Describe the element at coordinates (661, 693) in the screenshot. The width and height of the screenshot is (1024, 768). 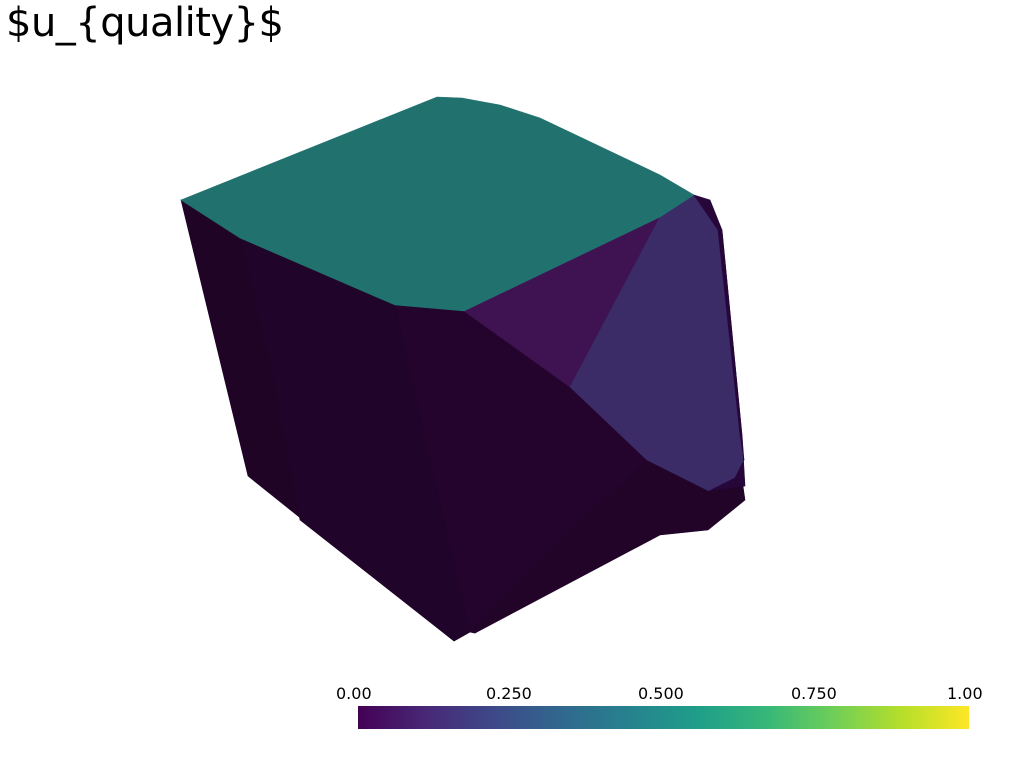
I see `scalar-bar-tick-2: 0.500` at that location.